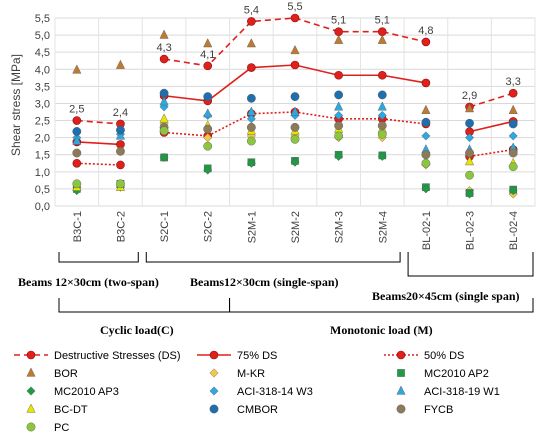 This screenshot has width=550, height=445. I want to click on y-tick-label: 1,0, so click(42, 173).